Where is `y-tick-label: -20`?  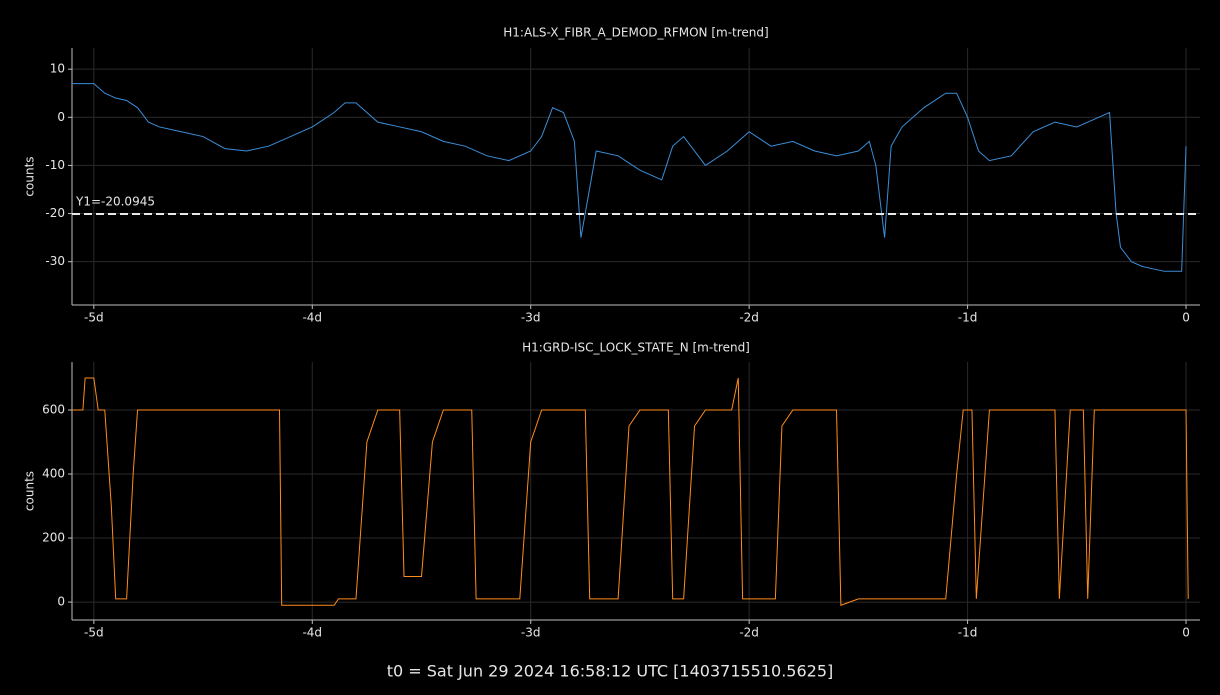 y-tick-label: -20 is located at coordinates (55, 213).